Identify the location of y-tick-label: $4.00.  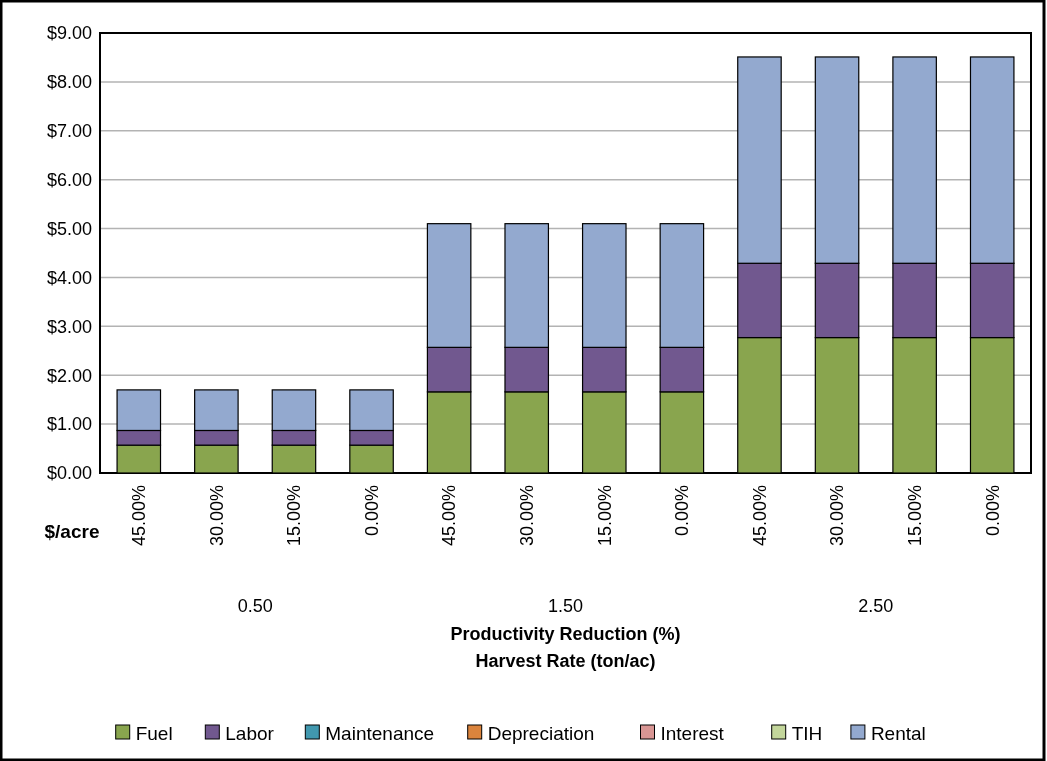
(69, 277).